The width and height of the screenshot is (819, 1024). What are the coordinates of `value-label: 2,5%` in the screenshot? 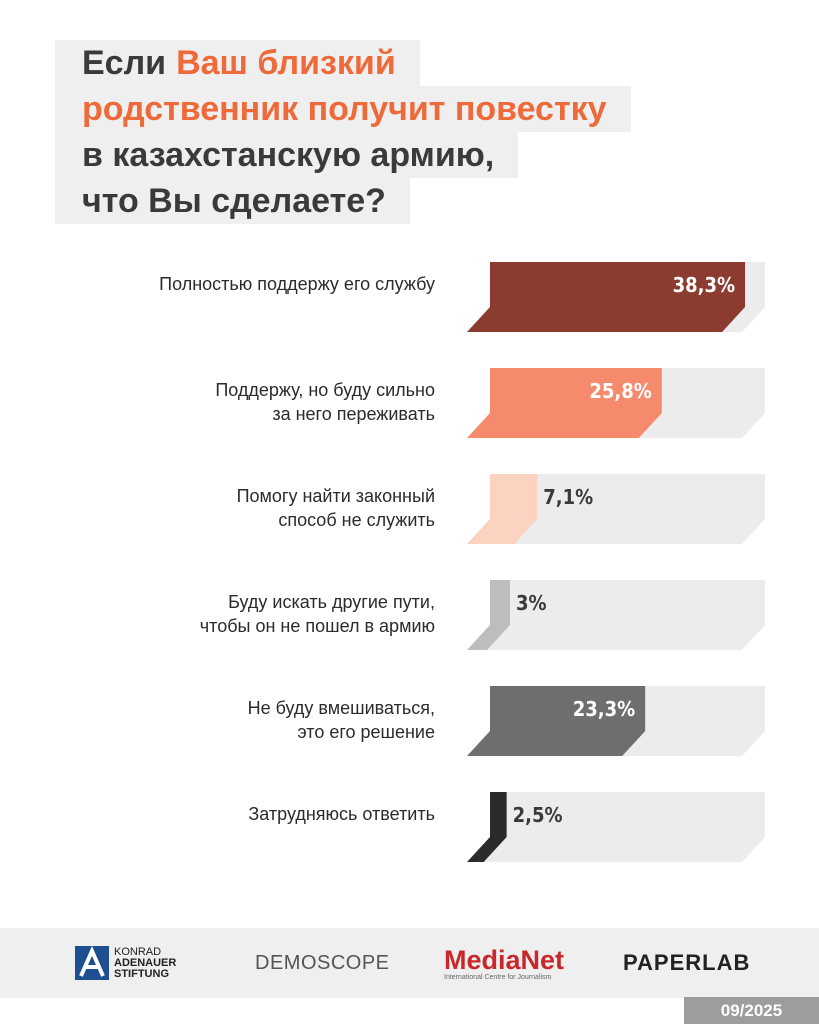 It's located at (538, 815).